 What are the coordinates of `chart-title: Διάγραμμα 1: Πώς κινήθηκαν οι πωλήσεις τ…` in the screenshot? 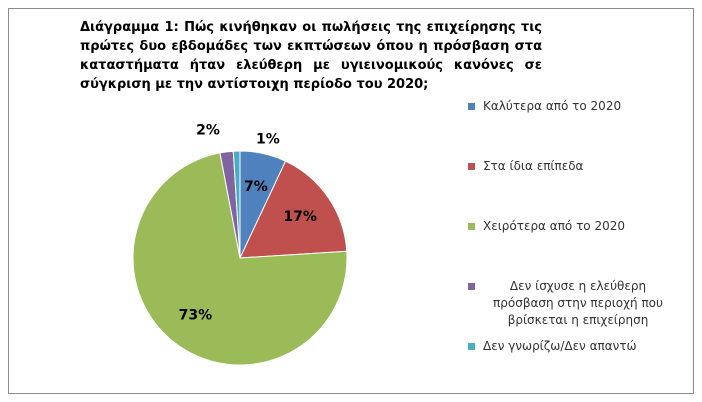 It's located at (311, 56).